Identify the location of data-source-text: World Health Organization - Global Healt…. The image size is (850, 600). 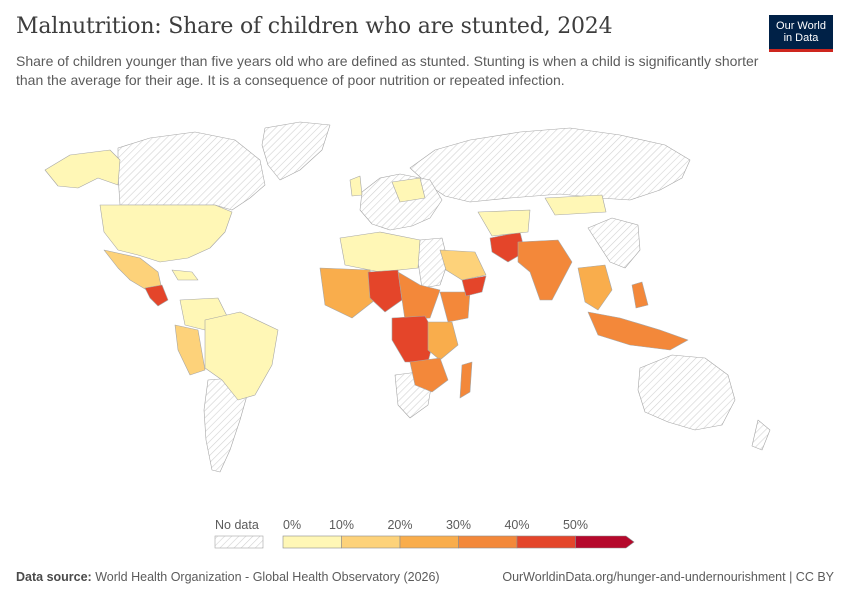
(267, 577).